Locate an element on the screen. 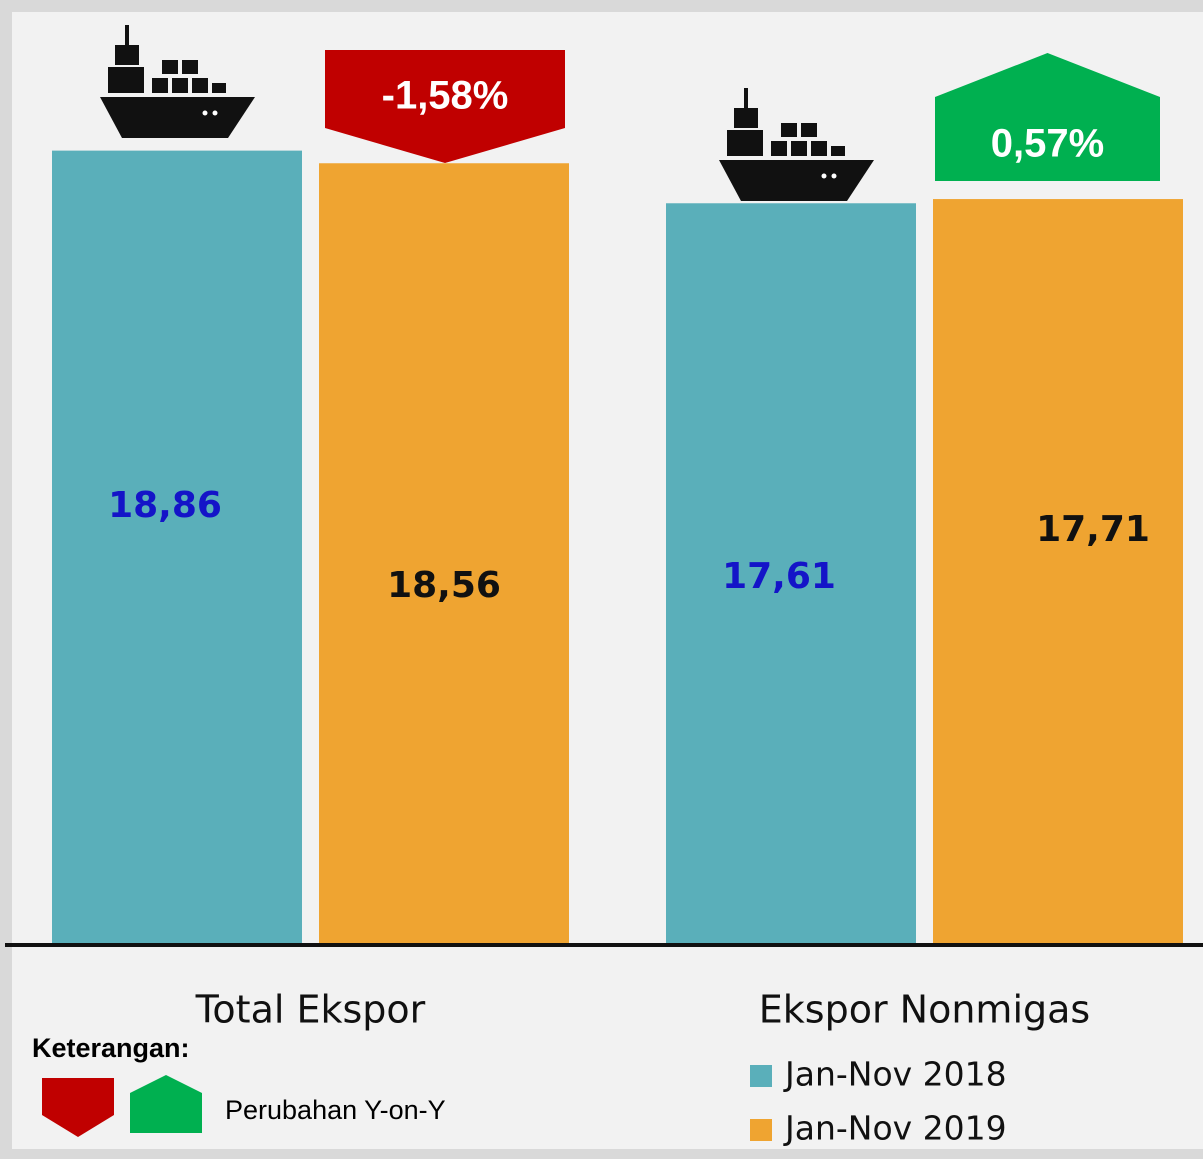  change-label: 0,57% is located at coordinates (1047, 144).